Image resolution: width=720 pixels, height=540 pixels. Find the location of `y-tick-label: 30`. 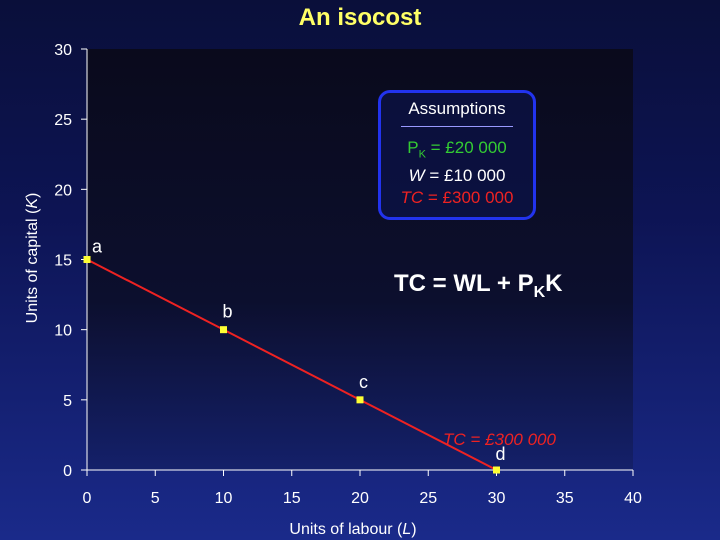

y-tick-label: 30 is located at coordinates (63, 50).